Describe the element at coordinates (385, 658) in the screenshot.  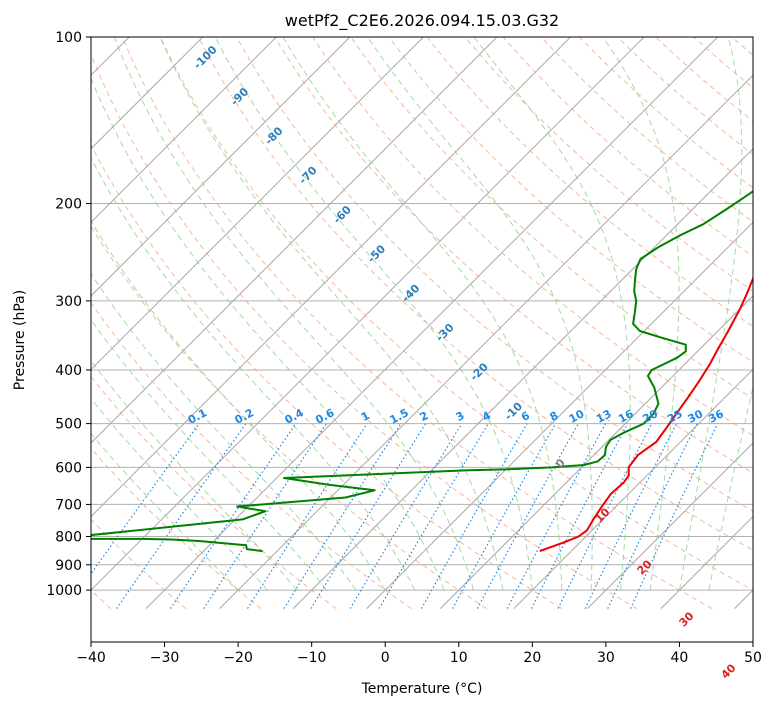
I see `x-tick-label: 0` at that location.